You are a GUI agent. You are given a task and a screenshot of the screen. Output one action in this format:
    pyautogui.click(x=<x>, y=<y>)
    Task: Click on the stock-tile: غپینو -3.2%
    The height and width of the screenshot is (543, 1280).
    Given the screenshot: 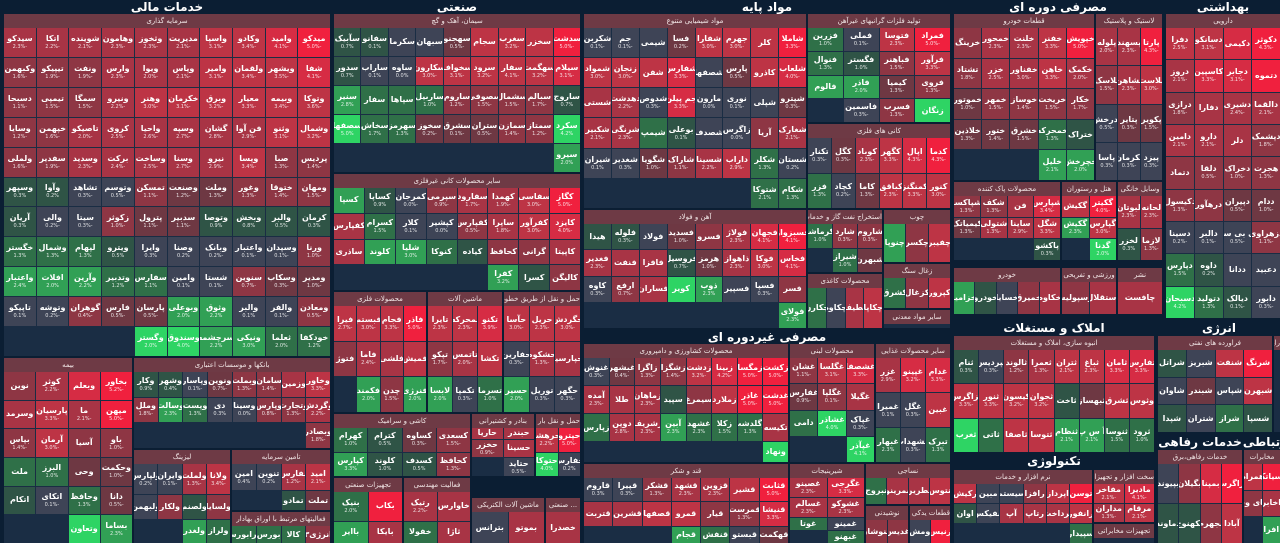 What is the action you would take?
    pyautogui.click(x=913, y=375)
    